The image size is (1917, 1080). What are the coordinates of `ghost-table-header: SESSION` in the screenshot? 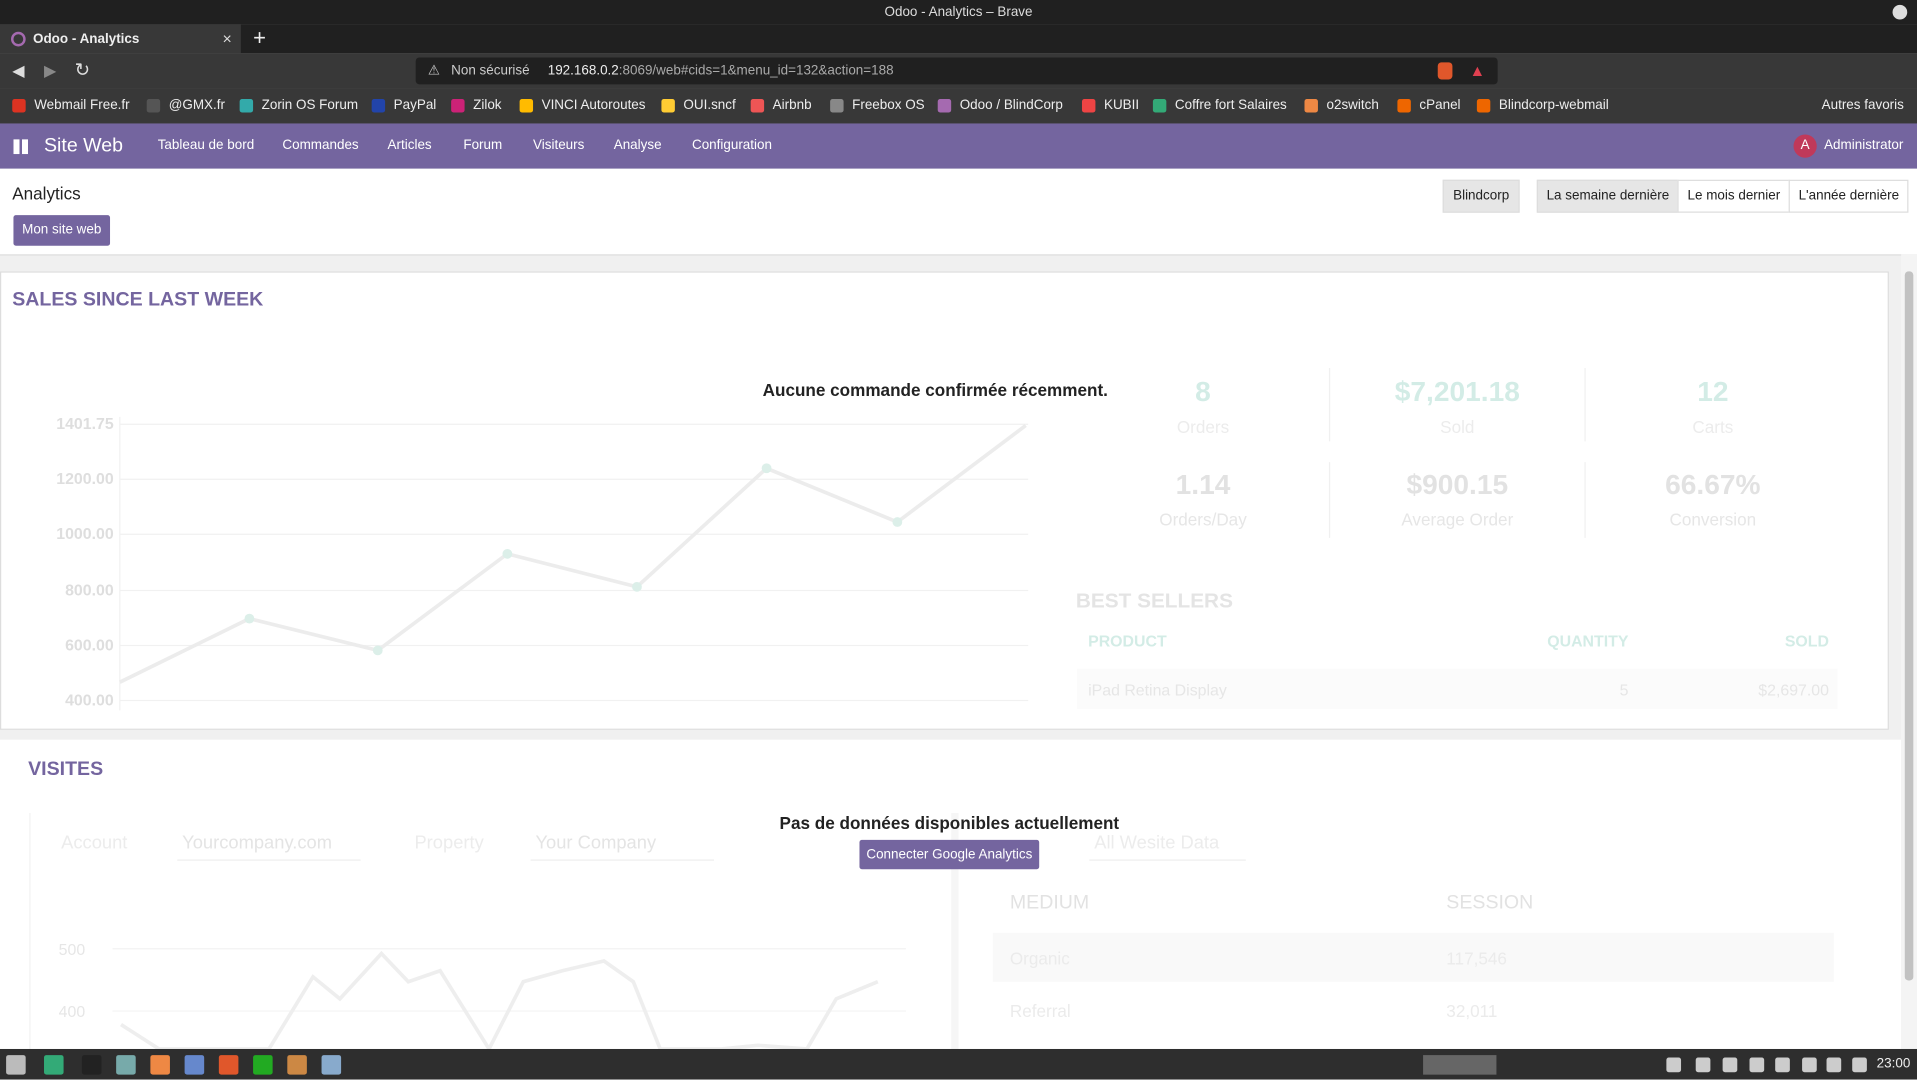 It's located at (1489, 903).